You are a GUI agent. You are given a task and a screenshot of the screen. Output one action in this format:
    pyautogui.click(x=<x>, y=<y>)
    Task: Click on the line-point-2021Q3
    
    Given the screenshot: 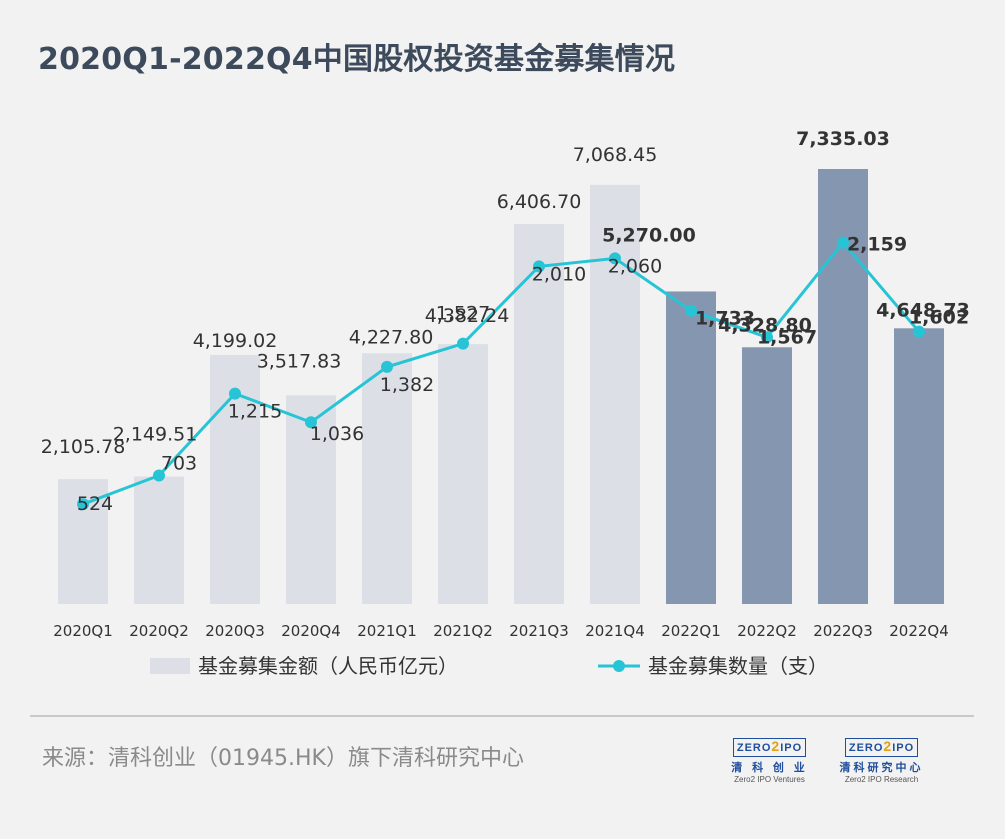 What is the action you would take?
    pyautogui.click(x=539, y=266)
    